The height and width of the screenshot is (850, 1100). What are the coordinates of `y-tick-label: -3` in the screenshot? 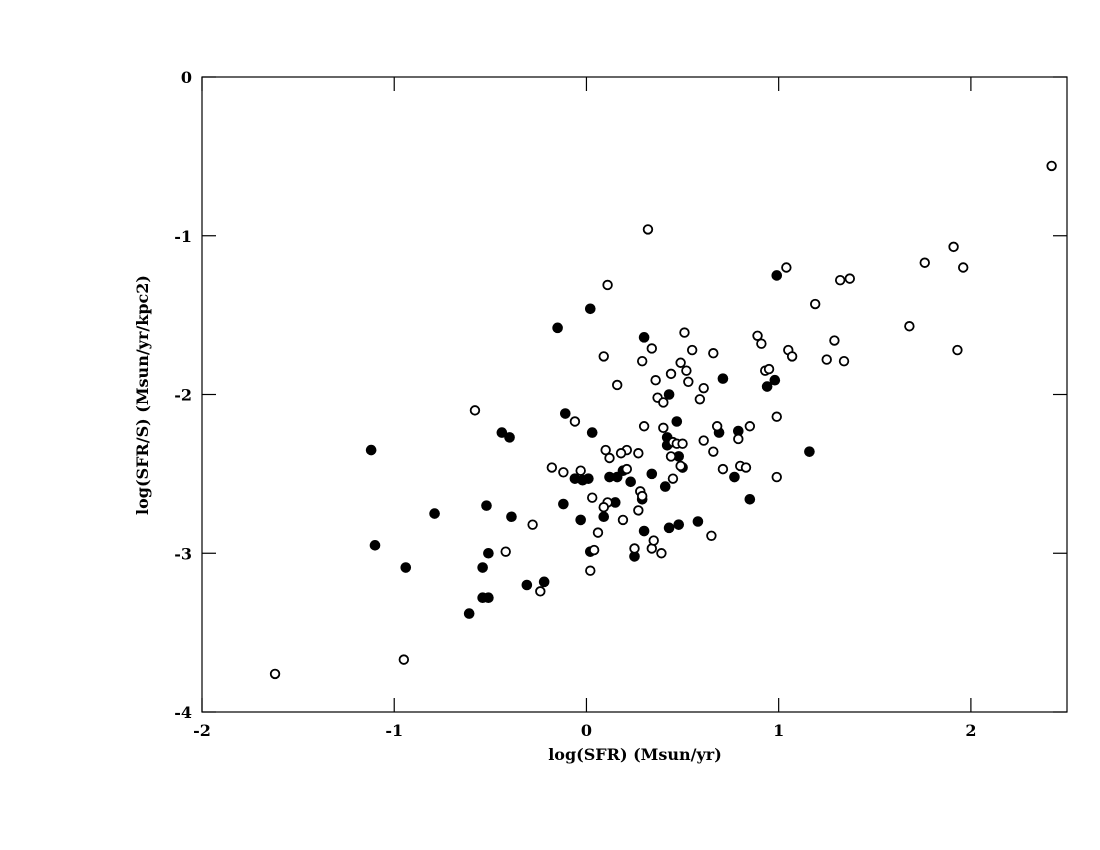 It's located at (183, 553).